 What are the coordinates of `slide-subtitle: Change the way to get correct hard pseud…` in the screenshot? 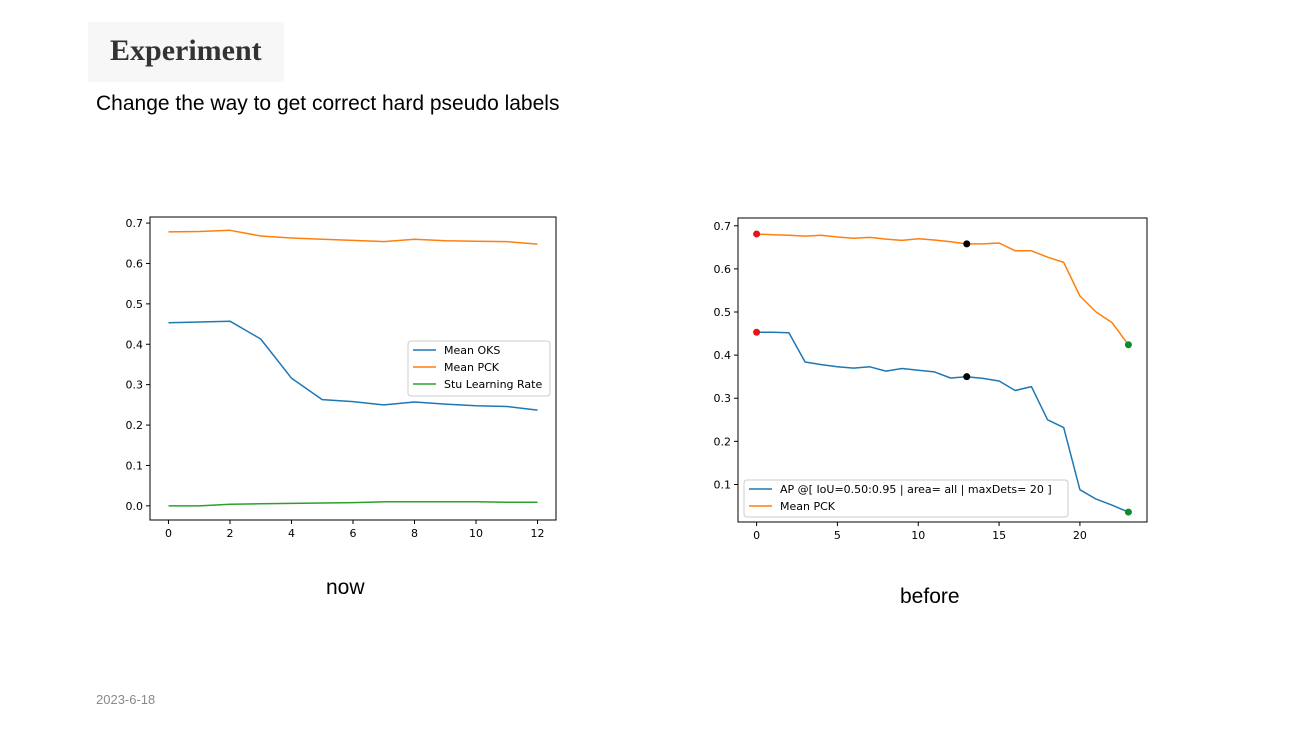 It's located at (328, 103).